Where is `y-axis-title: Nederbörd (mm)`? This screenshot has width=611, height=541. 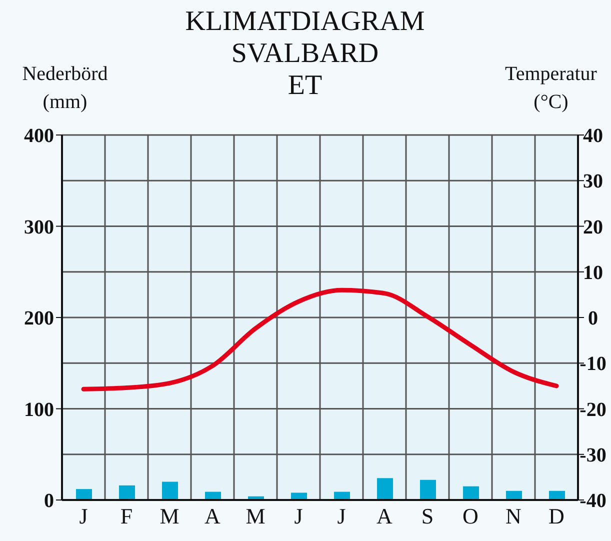 y-axis-title: Nederbörd (mm) is located at coordinates (65, 88).